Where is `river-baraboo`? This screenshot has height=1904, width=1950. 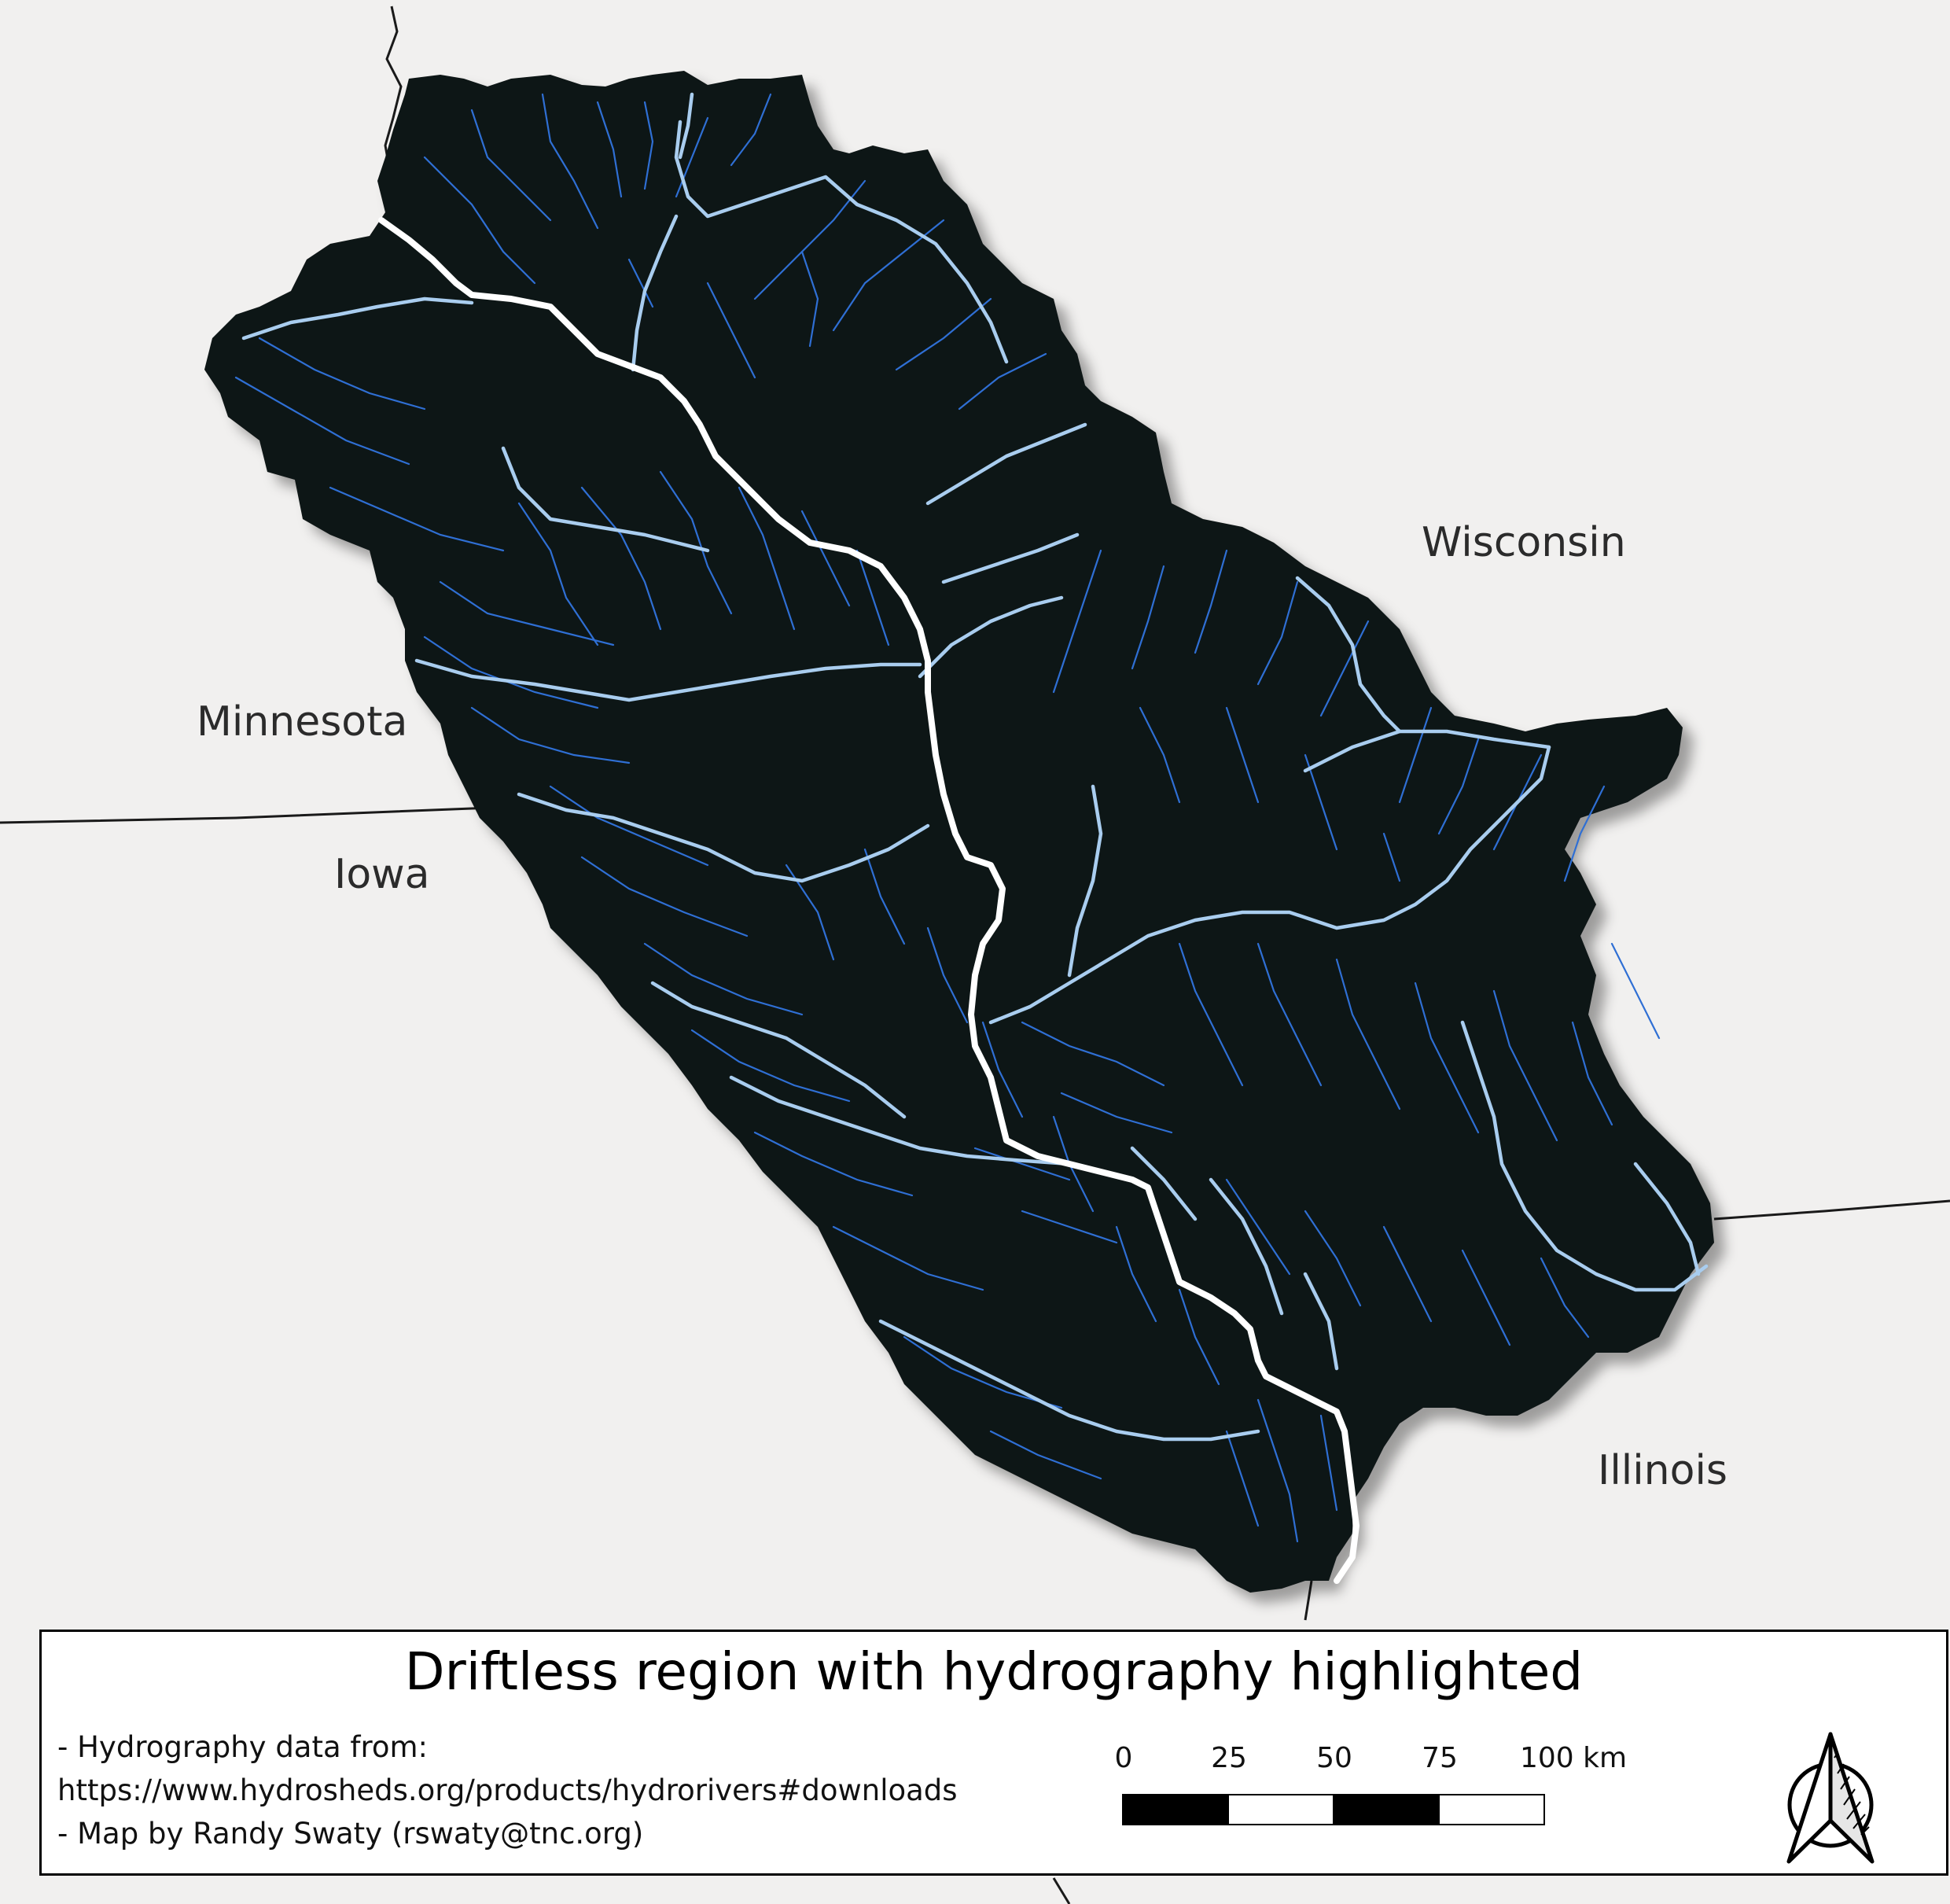 river-baraboo is located at coordinates (1427, 751).